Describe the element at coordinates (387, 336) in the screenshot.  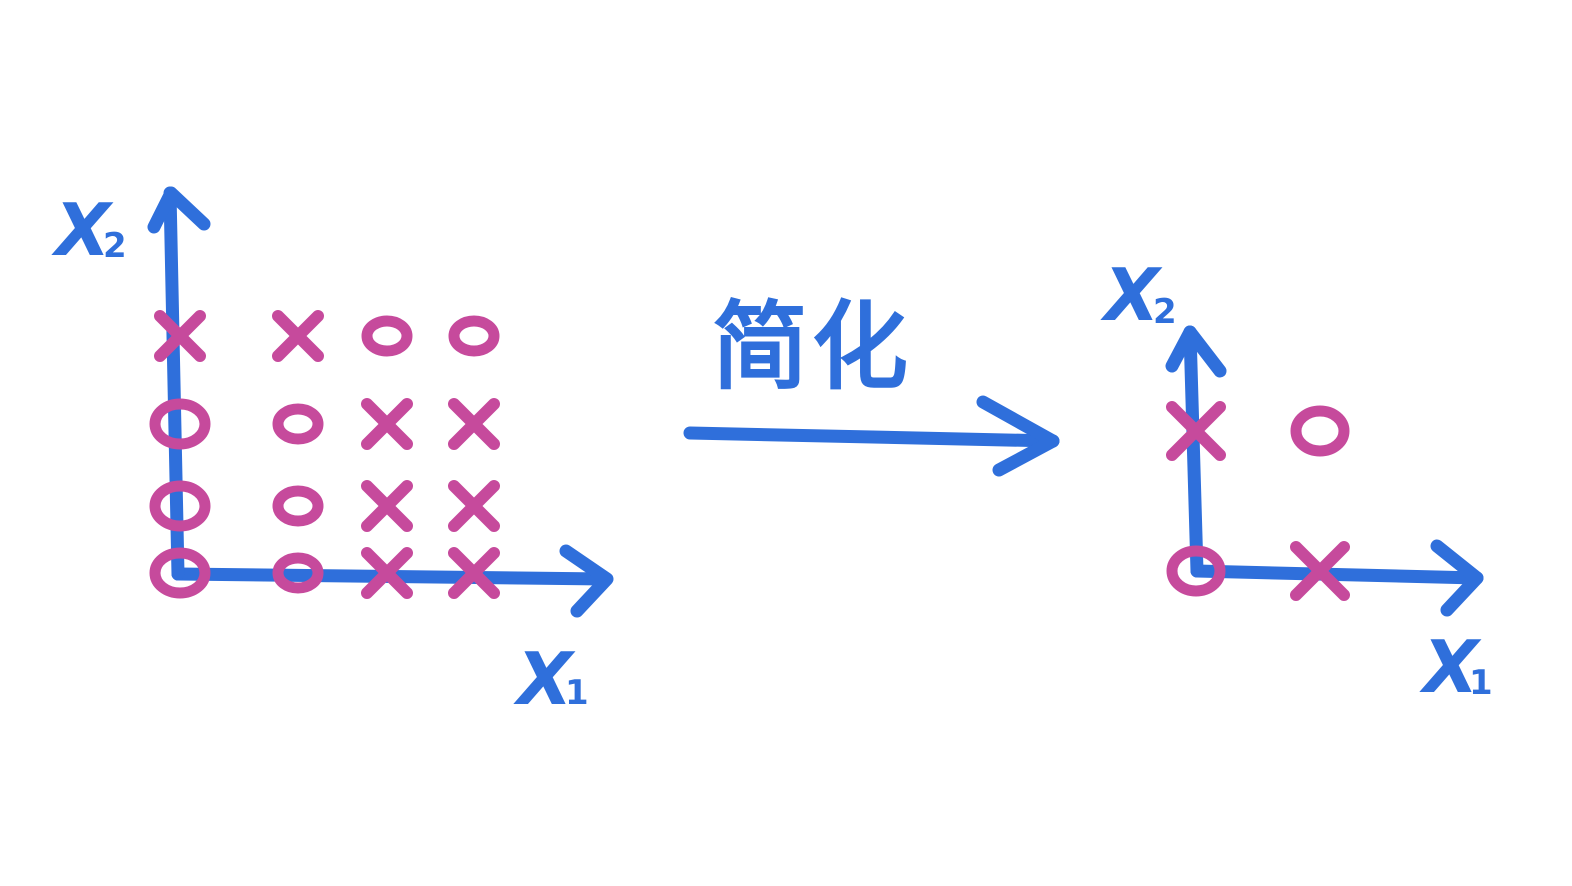
I see `left-mark-r4-c3` at that location.